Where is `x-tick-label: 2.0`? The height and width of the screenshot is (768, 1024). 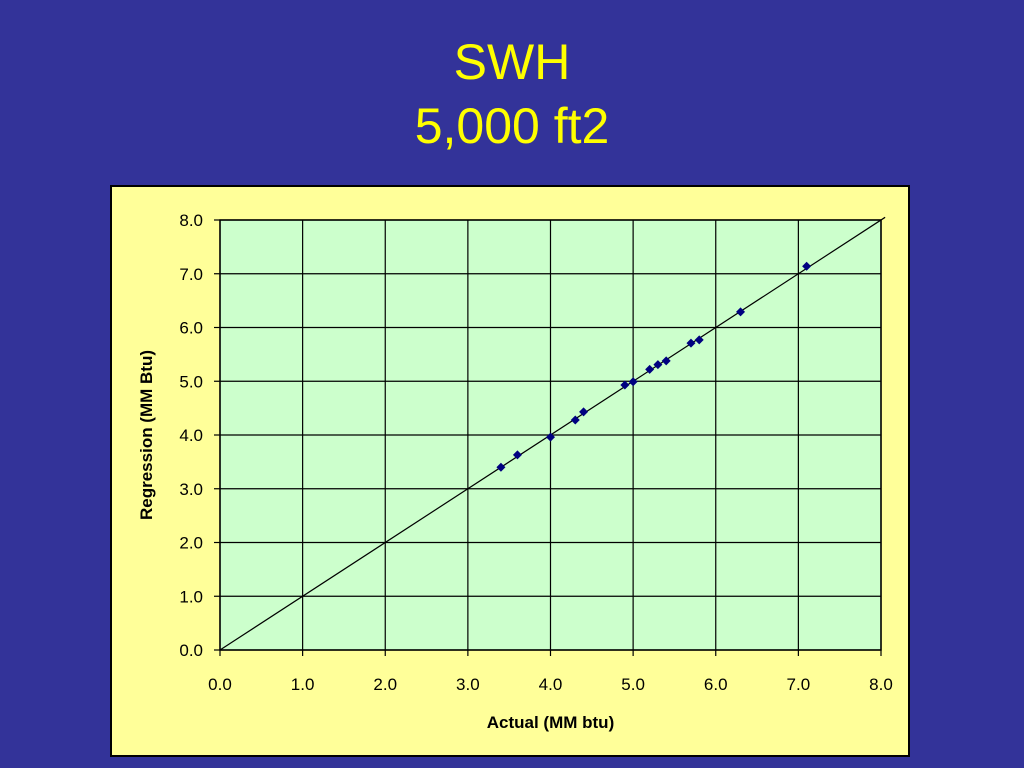
x-tick-label: 2.0 is located at coordinates (385, 684).